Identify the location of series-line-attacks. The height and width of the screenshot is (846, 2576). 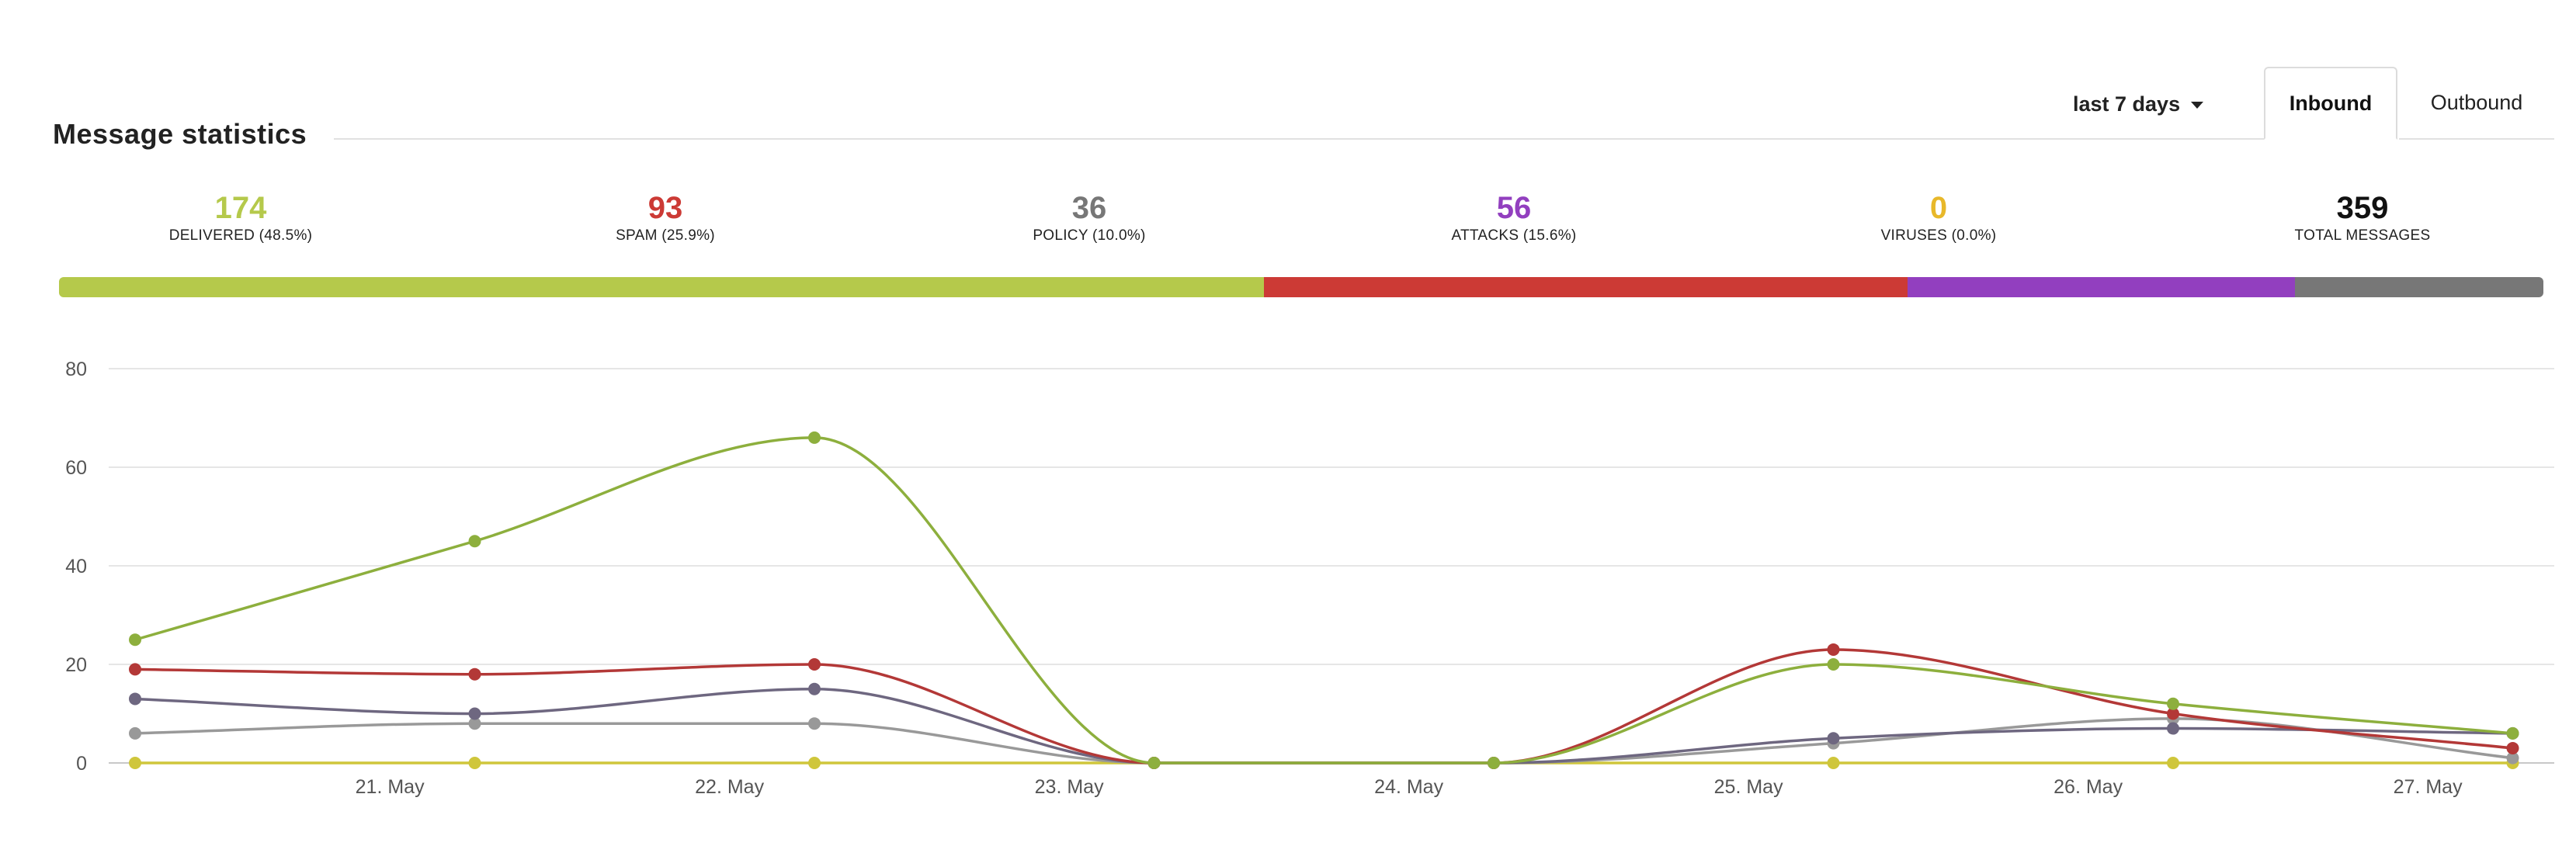
(1323, 726).